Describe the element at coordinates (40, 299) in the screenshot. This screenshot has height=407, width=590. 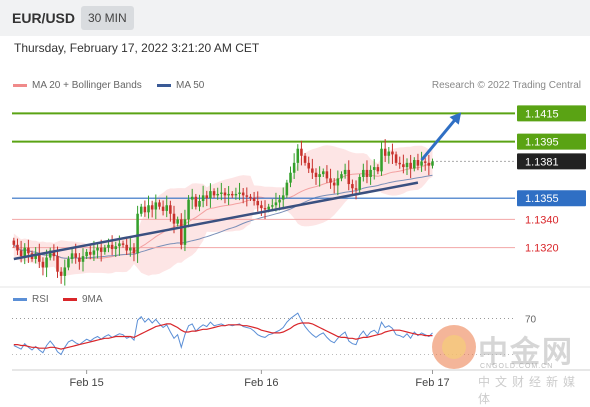
I see `rsi-label: RSI` at that location.